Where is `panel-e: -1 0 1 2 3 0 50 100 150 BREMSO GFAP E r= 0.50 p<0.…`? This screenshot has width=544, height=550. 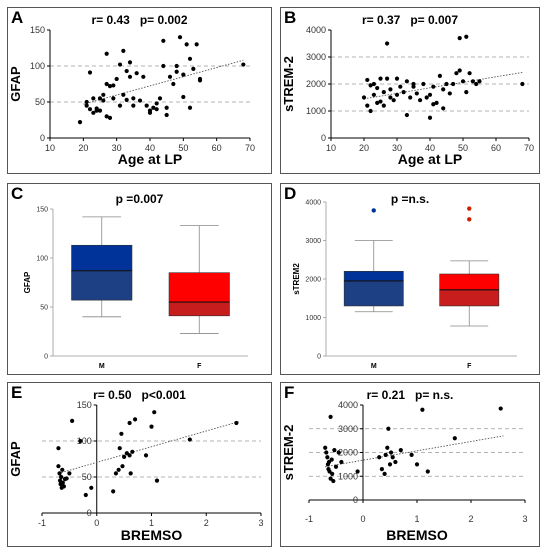 panel-e: -1 0 1 2 3 0 50 100 150 BREMSO GFAP E r= 0.50 p<0.… is located at coordinates (139, 464).